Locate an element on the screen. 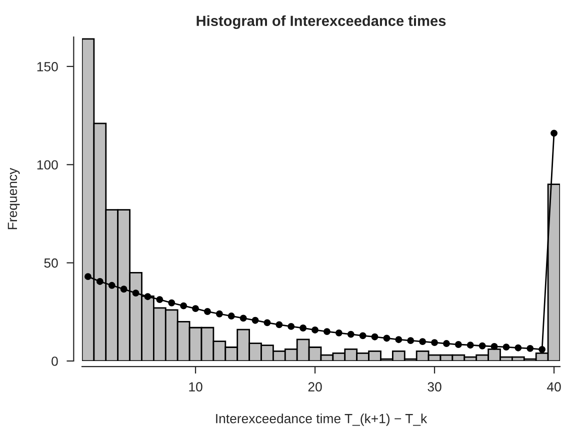 The height and width of the screenshot is (437, 565). y-tick-label: 100 is located at coordinates (47, 165).